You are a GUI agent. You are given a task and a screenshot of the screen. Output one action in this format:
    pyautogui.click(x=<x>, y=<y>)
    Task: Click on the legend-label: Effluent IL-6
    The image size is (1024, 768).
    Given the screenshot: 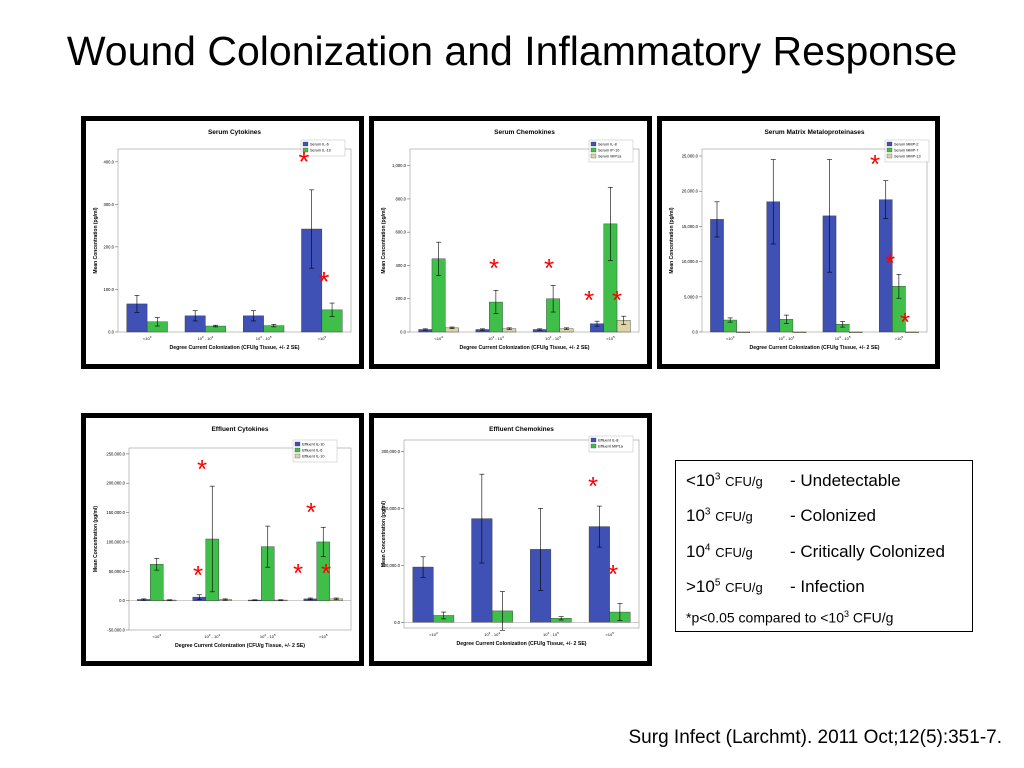 What is the action you would take?
    pyautogui.click(x=312, y=451)
    